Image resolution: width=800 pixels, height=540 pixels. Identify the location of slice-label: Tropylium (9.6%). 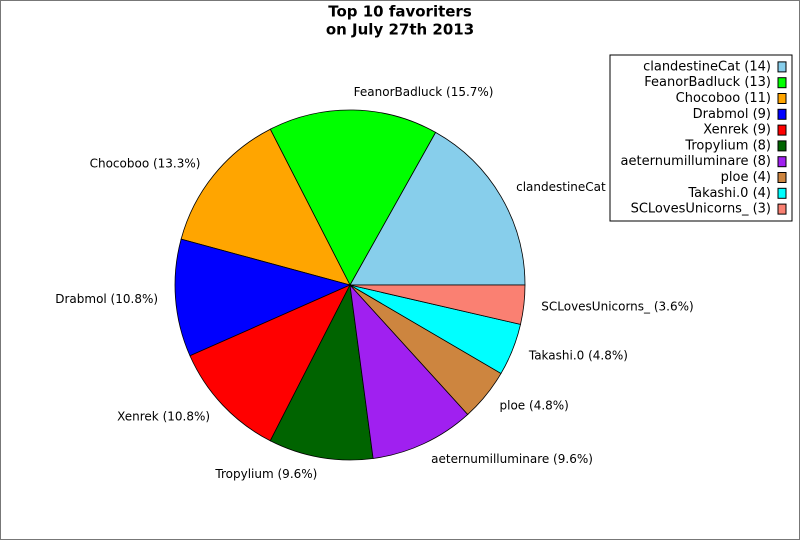
(265, 474).